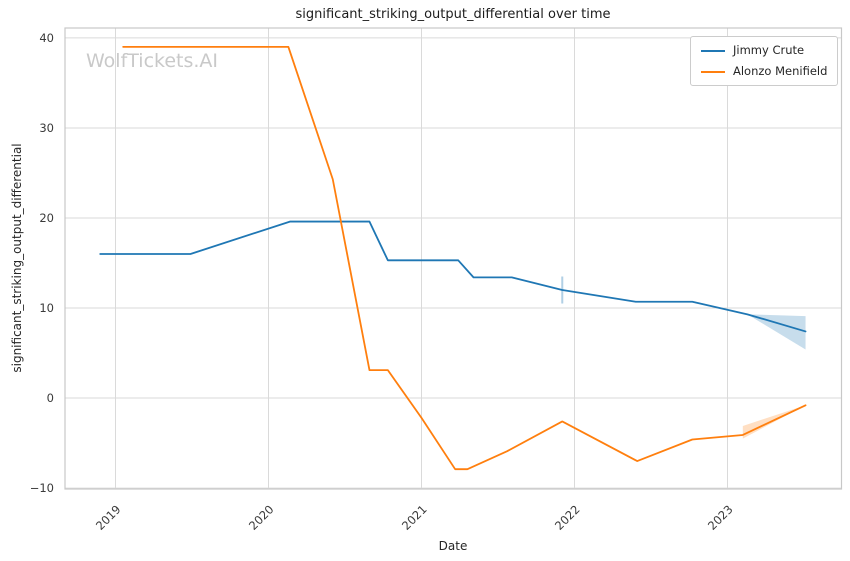  What do you see at coordinates (769, 50) in the screenshot?
I see `legend-label: Jimmy Crute` at bounding box center [769, 50].